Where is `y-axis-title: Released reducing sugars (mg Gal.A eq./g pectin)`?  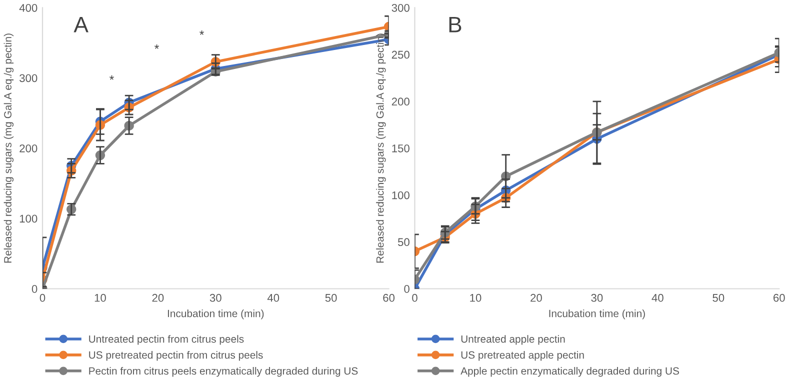 y-axis-title: Released reducing sugars (mg Gal.A eq./g pectin) is located at coordinates (9, 148).